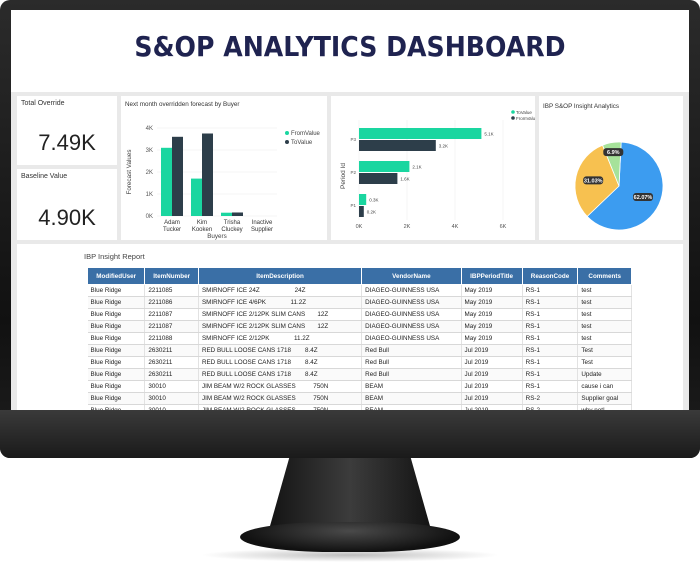 The image size is (700, 567). Describe the element at coordinates (353, 139) in the screenshot. I see `y-tick-label: P3` at that location.